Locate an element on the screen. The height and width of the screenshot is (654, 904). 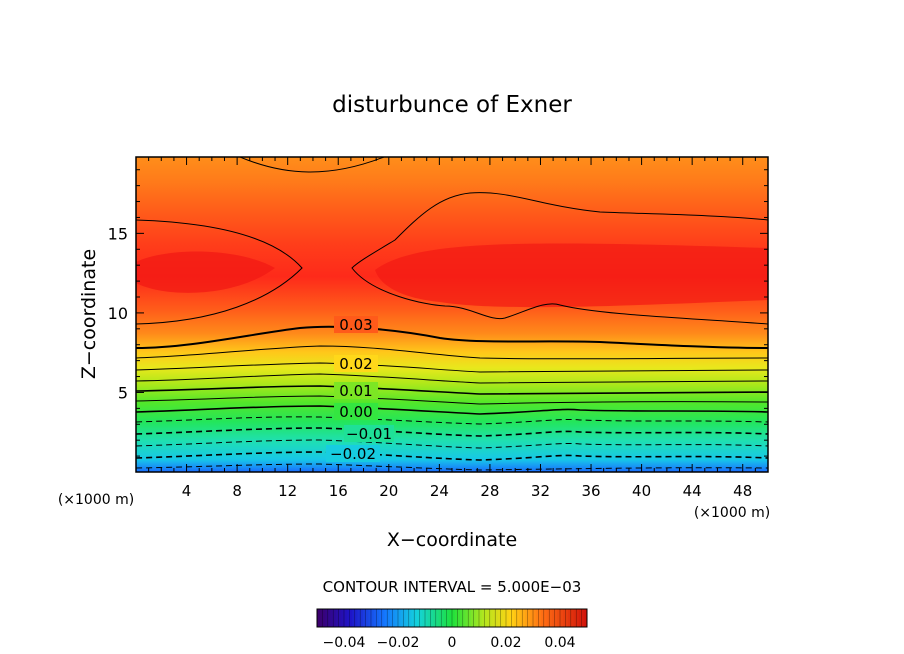
x-tick-label: 24 is located at coordinates (439, 491).